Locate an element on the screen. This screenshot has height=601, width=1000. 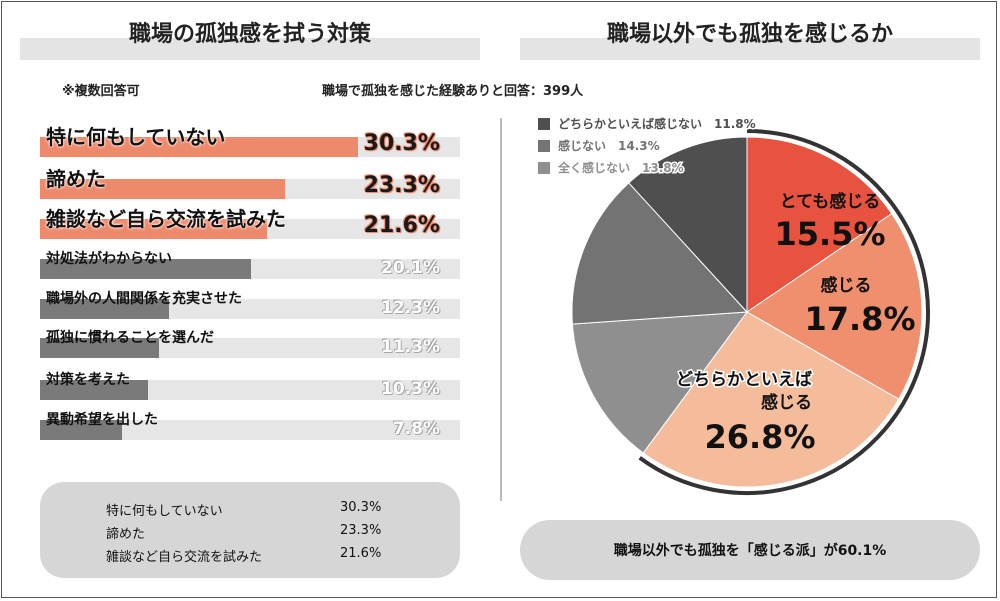
right-title-band is located at coordinates (750, 49).